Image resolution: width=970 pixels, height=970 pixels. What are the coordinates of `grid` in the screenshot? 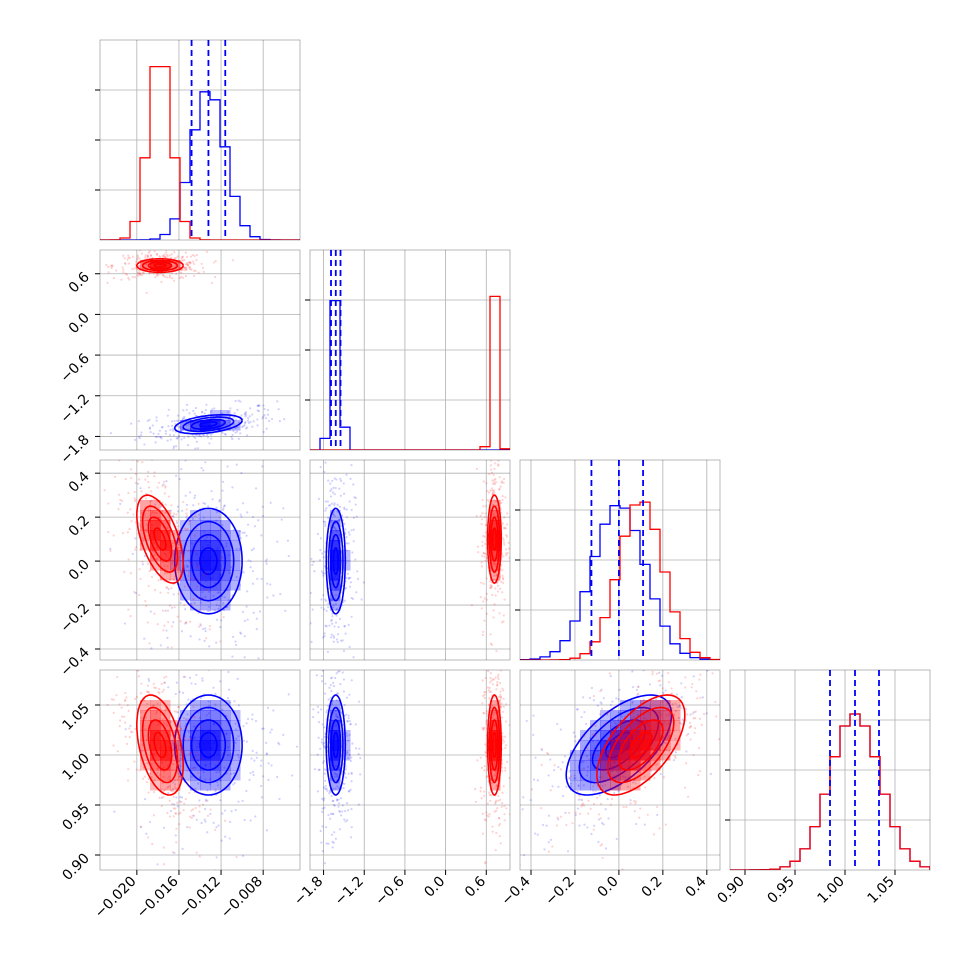 It's located at (620, 770).